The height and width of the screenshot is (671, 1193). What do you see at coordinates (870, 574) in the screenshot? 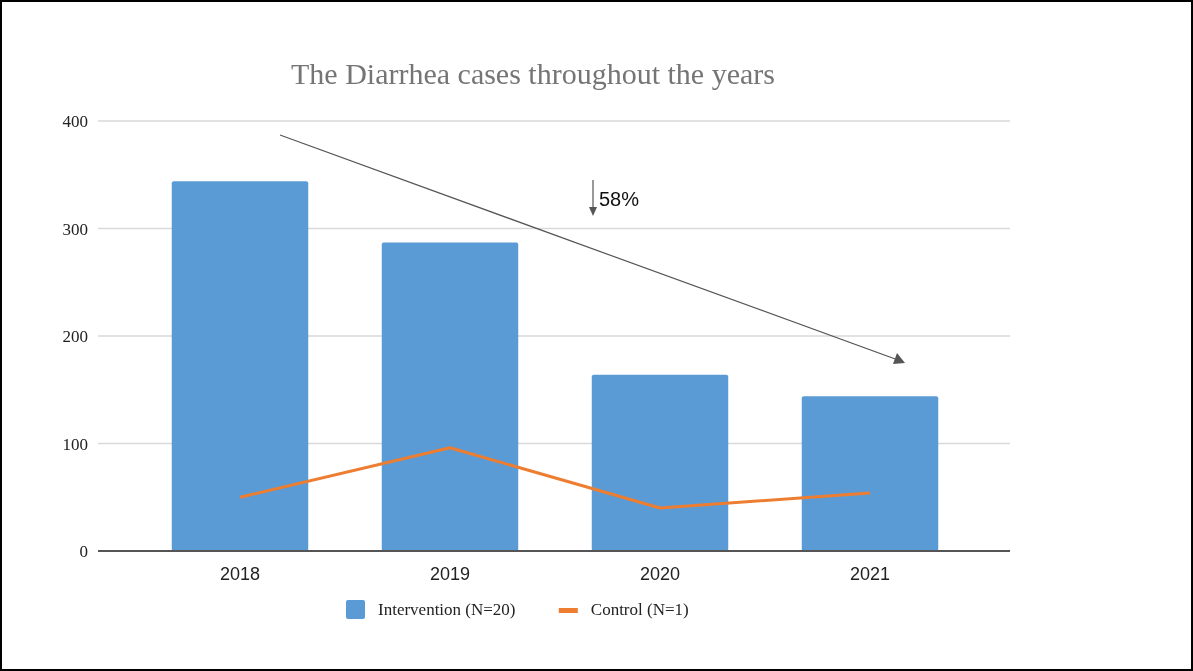
I see `x-tick-label: 2021` at bounding box center [870, 574].